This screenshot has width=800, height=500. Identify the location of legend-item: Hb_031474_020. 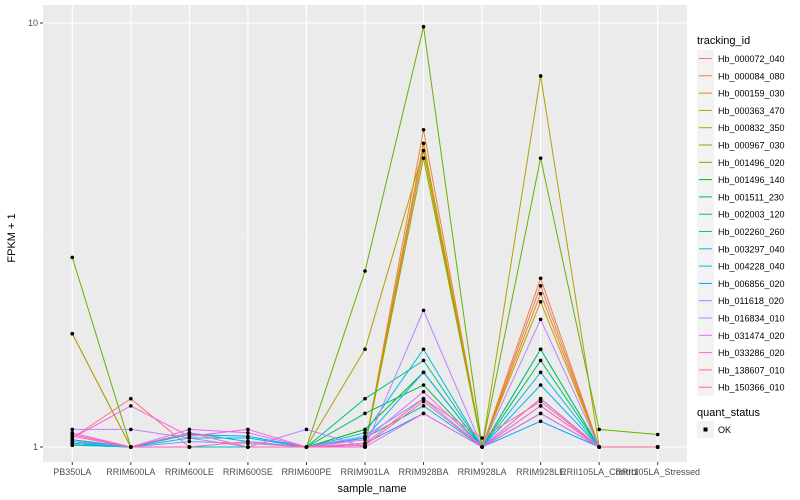
(741, 335).